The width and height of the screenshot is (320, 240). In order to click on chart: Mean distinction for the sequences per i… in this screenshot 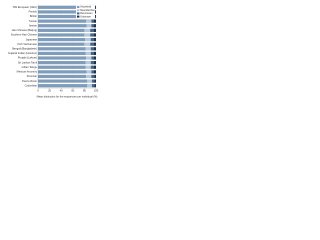, I will do `click(53, 51)`.